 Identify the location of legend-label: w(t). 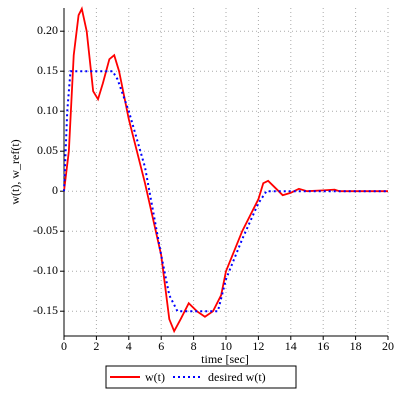
(155, 377).